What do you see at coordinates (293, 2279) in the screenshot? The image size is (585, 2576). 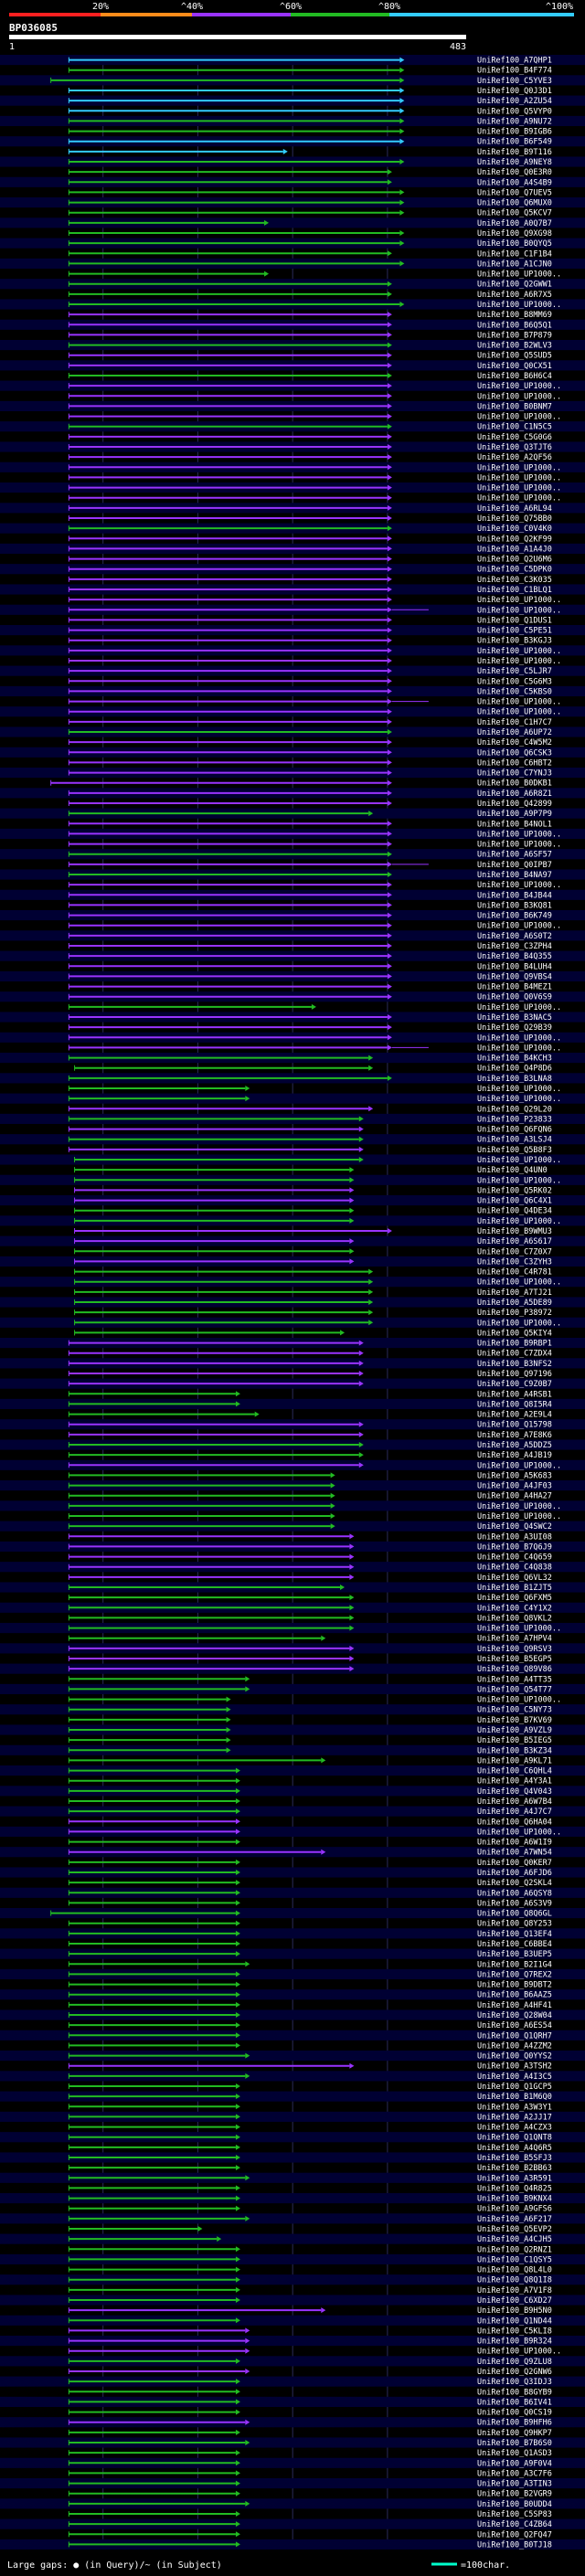 I see `subject-row: UniRef100_Q8Q1I8` at bounding box center [293, 2279].